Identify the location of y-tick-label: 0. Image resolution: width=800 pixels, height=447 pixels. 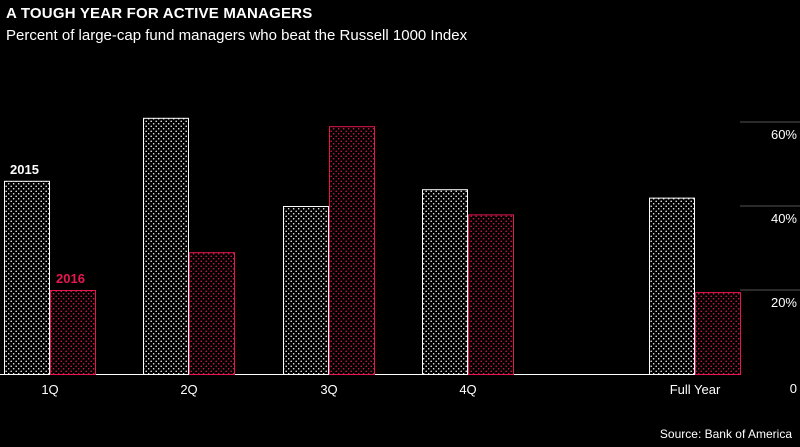
(793, 388).